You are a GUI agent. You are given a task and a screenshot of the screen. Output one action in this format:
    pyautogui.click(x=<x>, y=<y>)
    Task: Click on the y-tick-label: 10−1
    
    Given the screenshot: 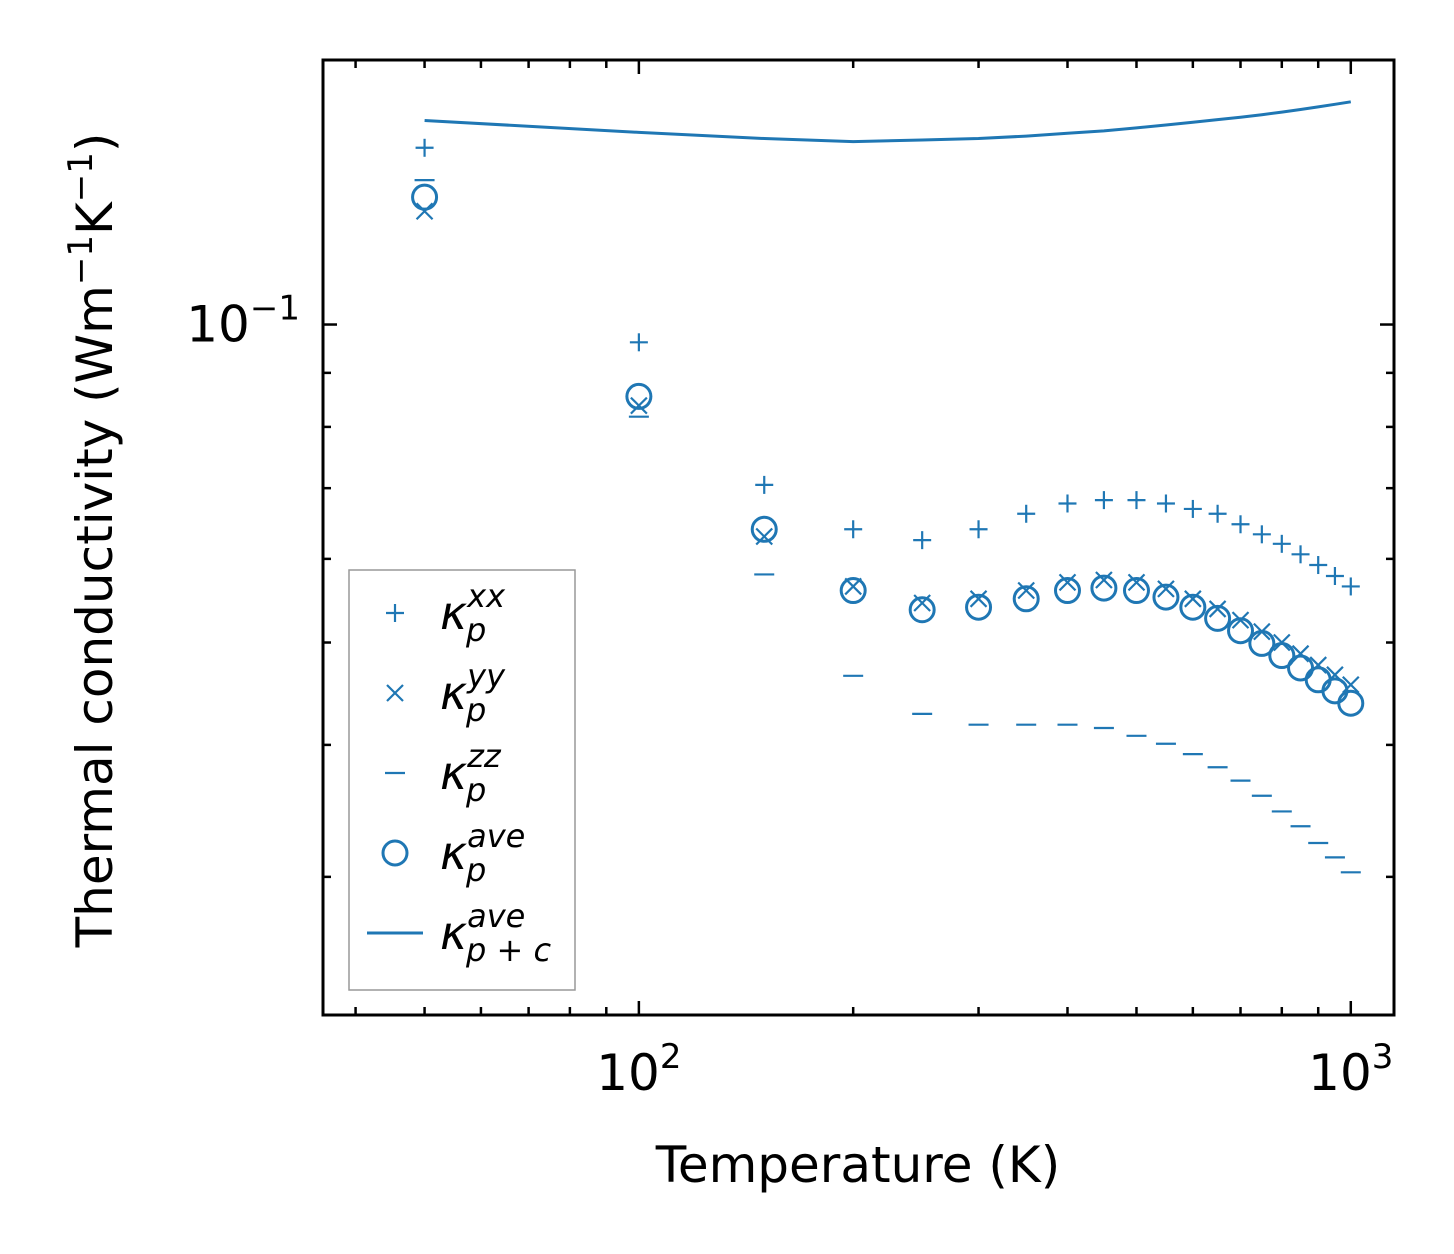 What is the action you would take?
    pyautogui.click(x=243, y=321)
    